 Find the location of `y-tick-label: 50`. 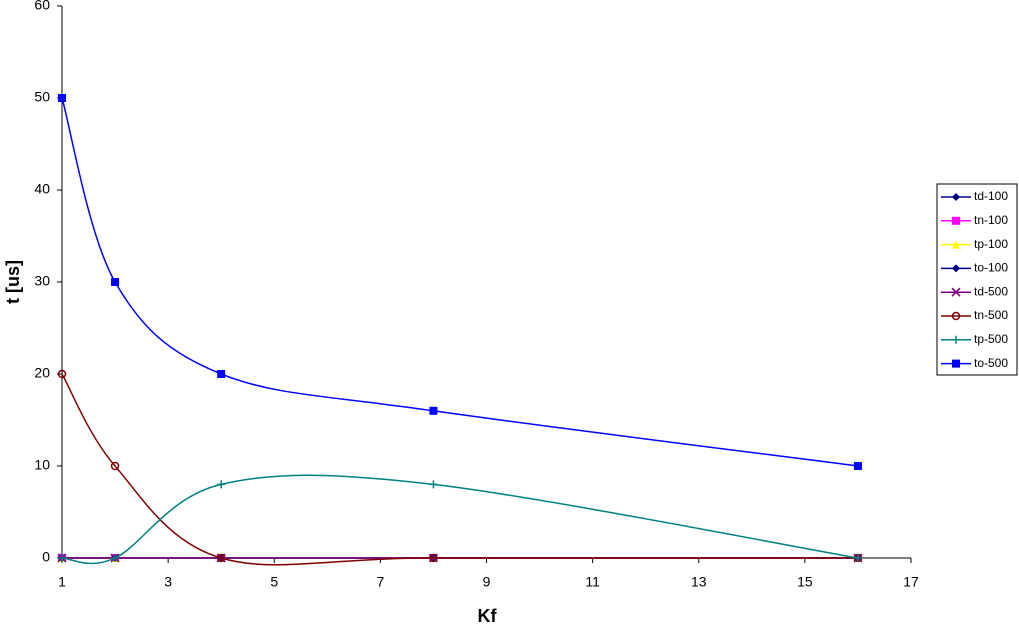

y-tick-label: 50 is located at coordinates (42, 97).